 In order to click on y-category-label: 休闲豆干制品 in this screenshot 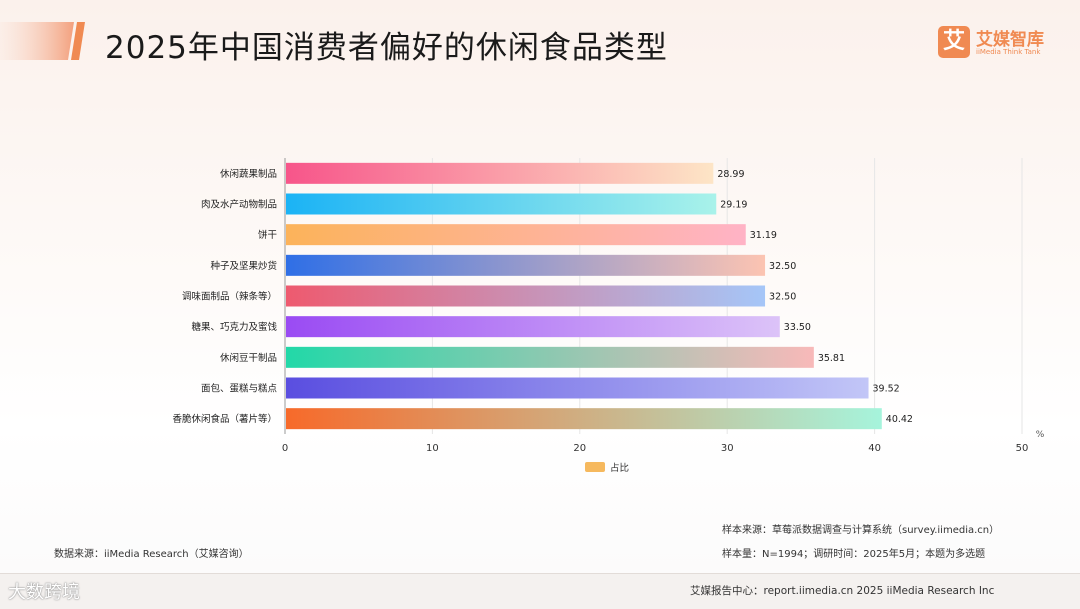, I will do `click(248, 358)`.